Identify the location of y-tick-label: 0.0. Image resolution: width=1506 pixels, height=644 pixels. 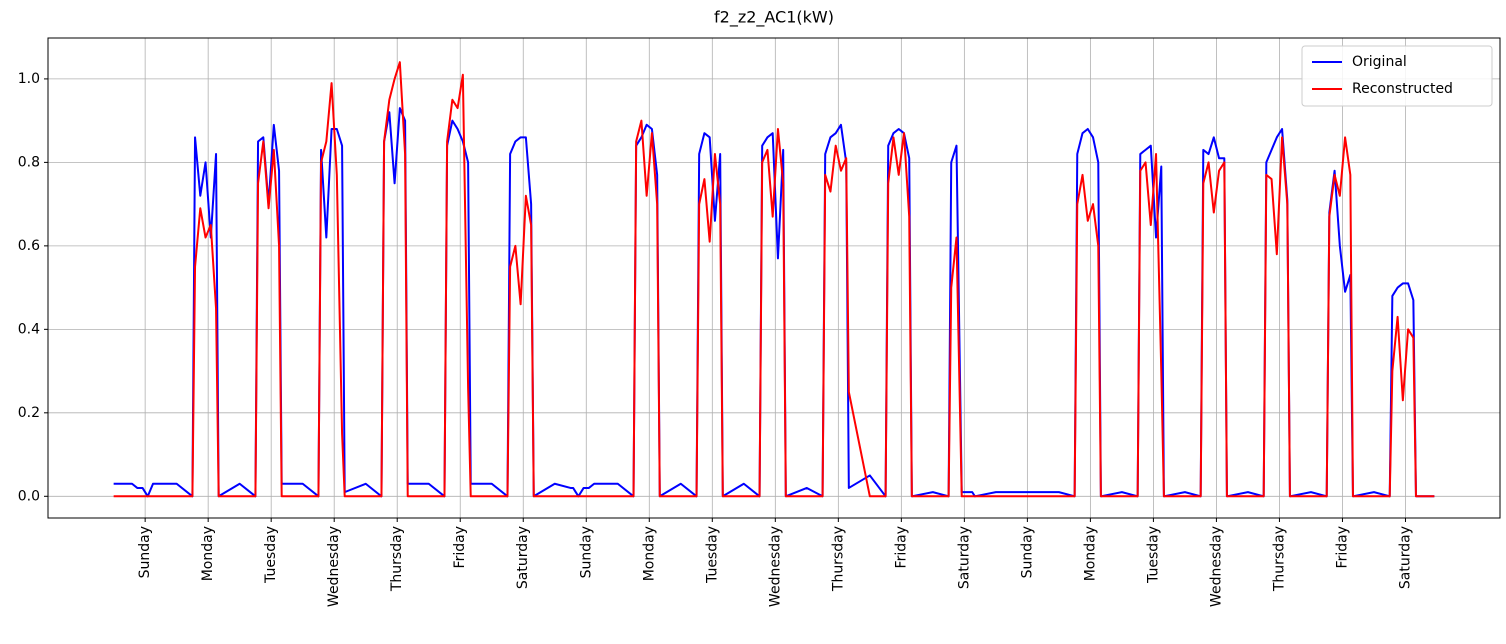
(29, 496).